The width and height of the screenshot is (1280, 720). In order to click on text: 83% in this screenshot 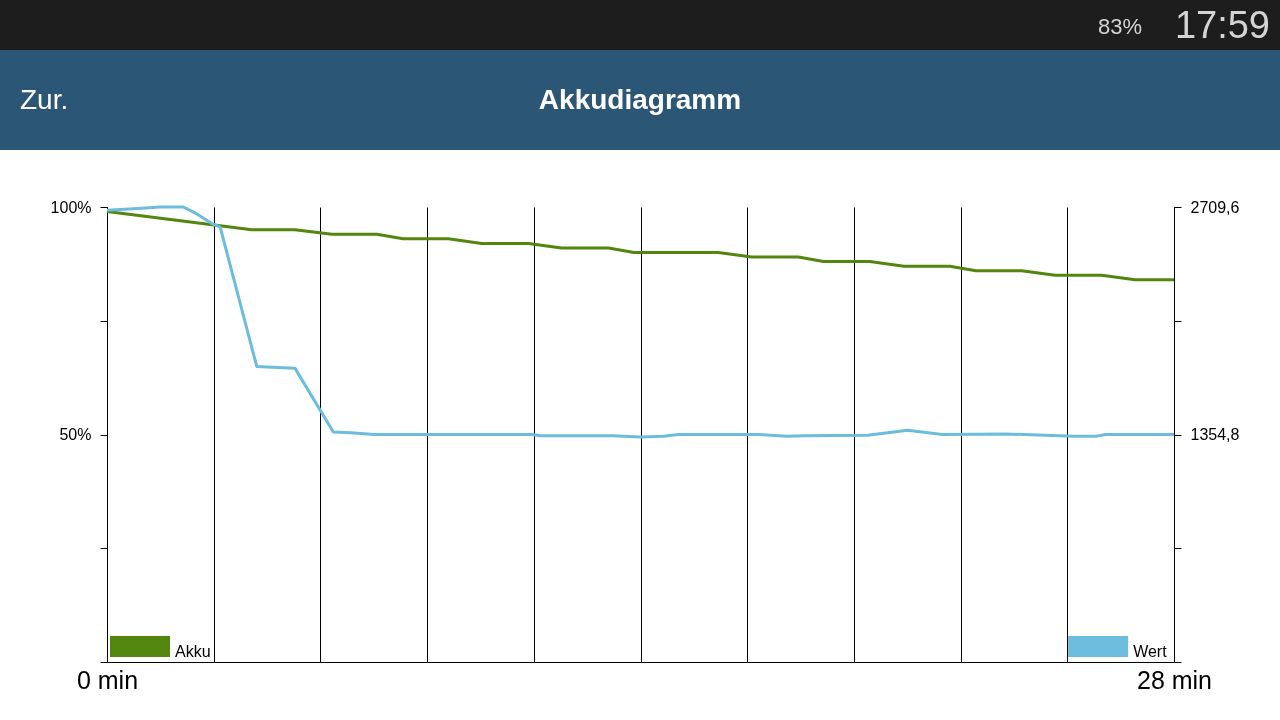, I will do `click(1119, 26)`.